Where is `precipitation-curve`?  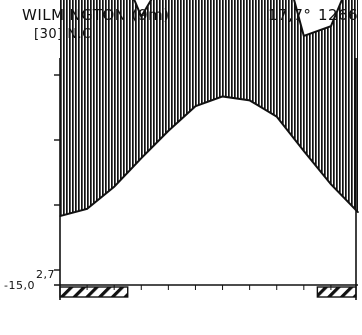 precipitation-curve is located at coordinates (238, 19).